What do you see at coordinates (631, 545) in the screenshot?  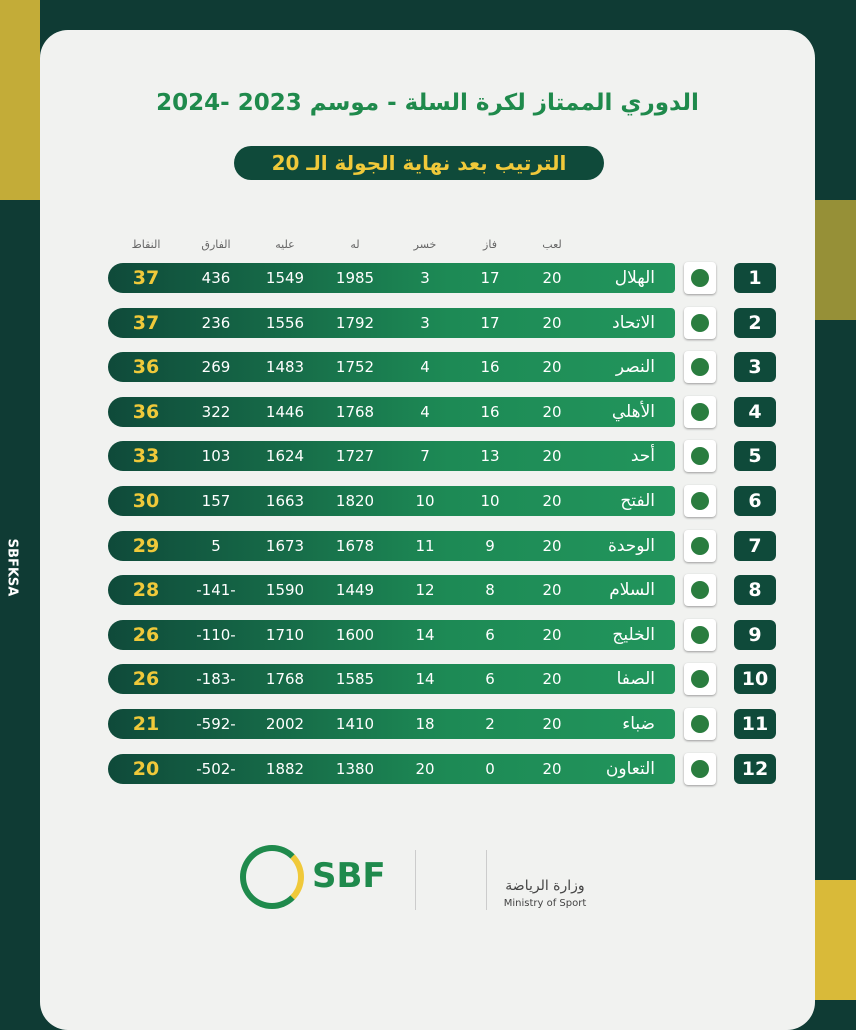 I see `team-name: الوحدة` at bounding box center [631, 545].